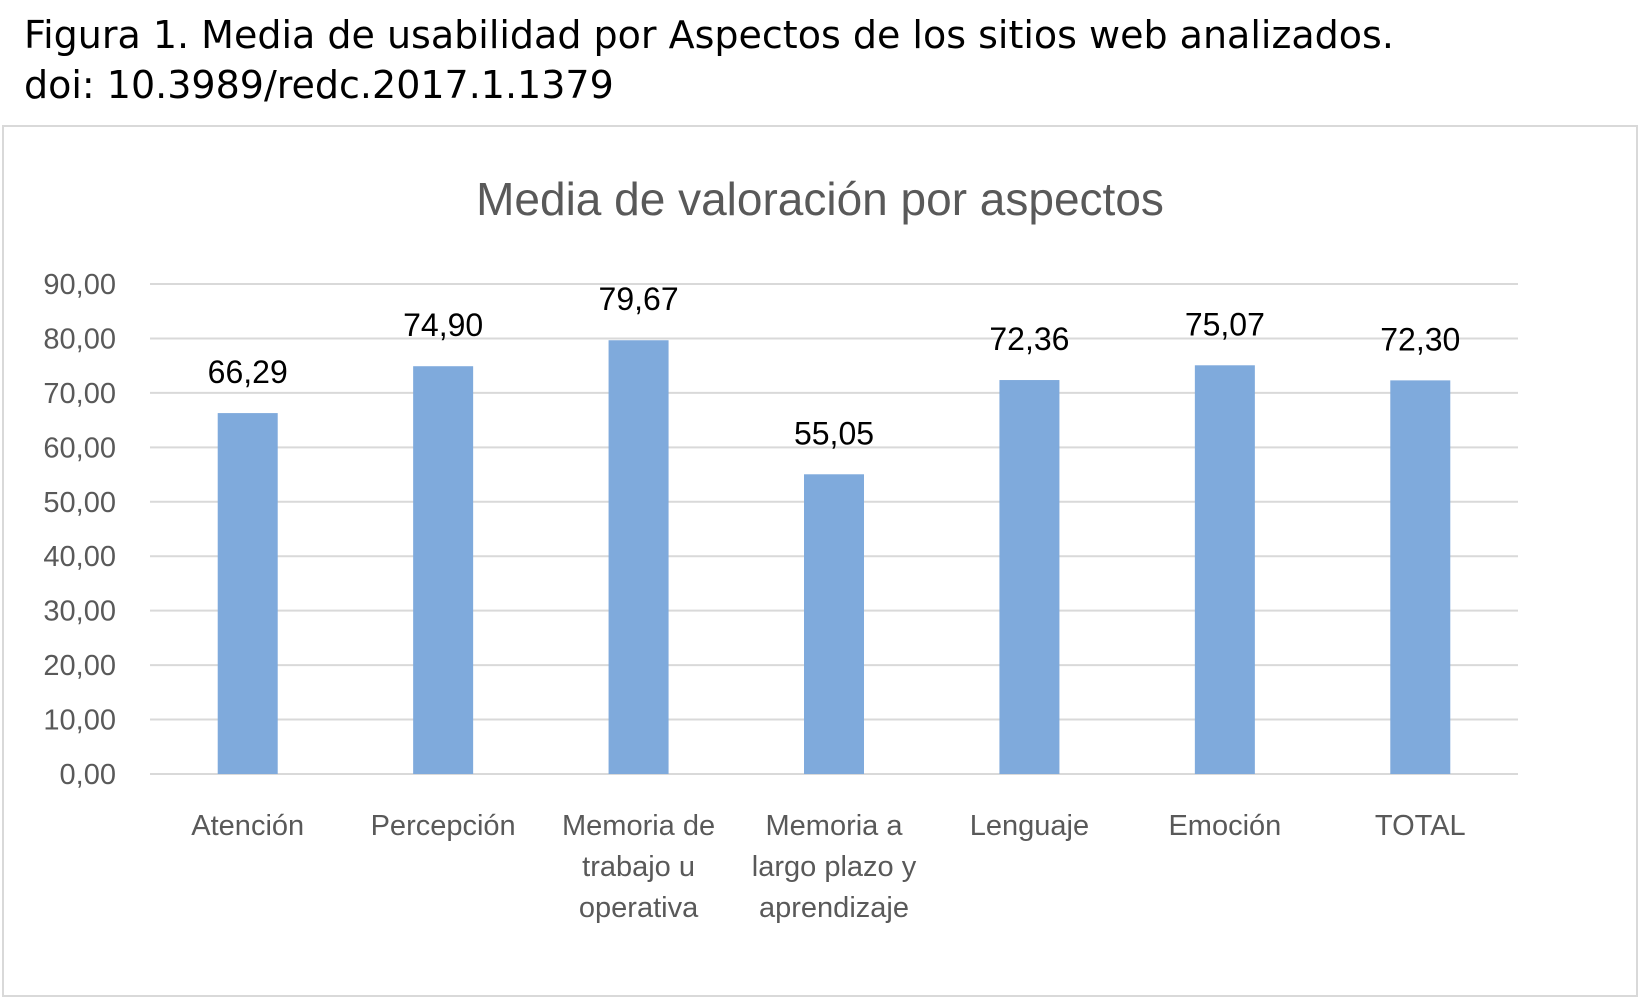 The image size is (1642, 1000). I want to click on data-label: 55,05, so click(834, 433).